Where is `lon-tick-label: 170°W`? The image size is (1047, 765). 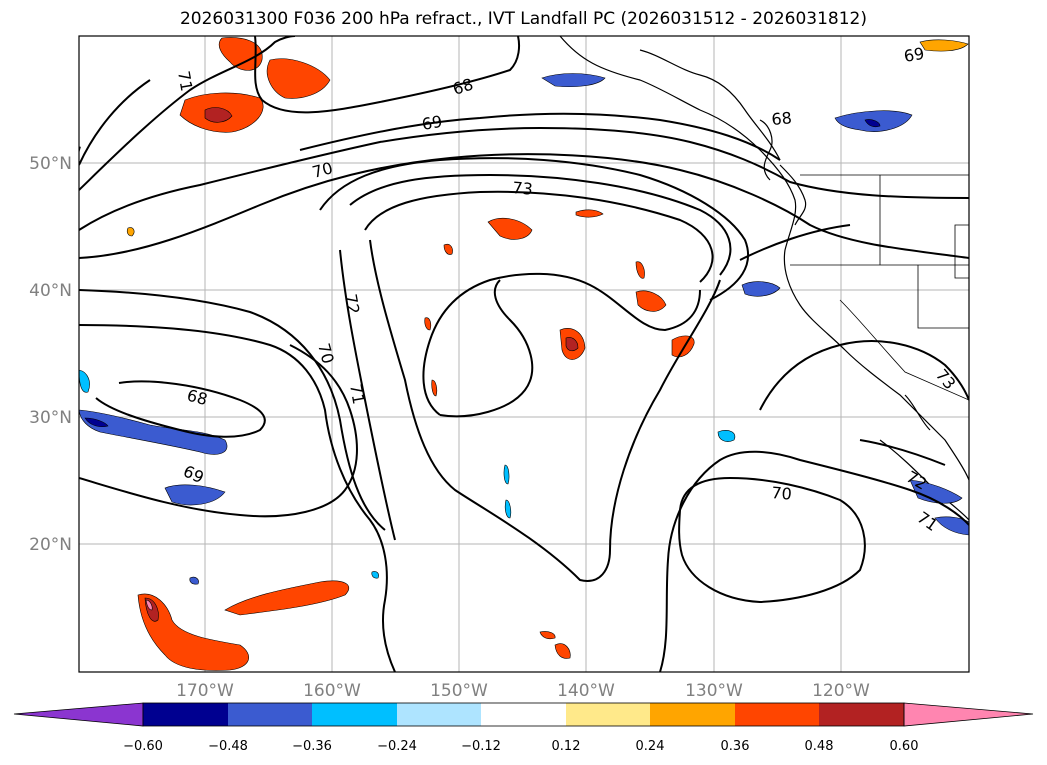
lon-tick-label: 170°W is located at coordinates (205, 691).